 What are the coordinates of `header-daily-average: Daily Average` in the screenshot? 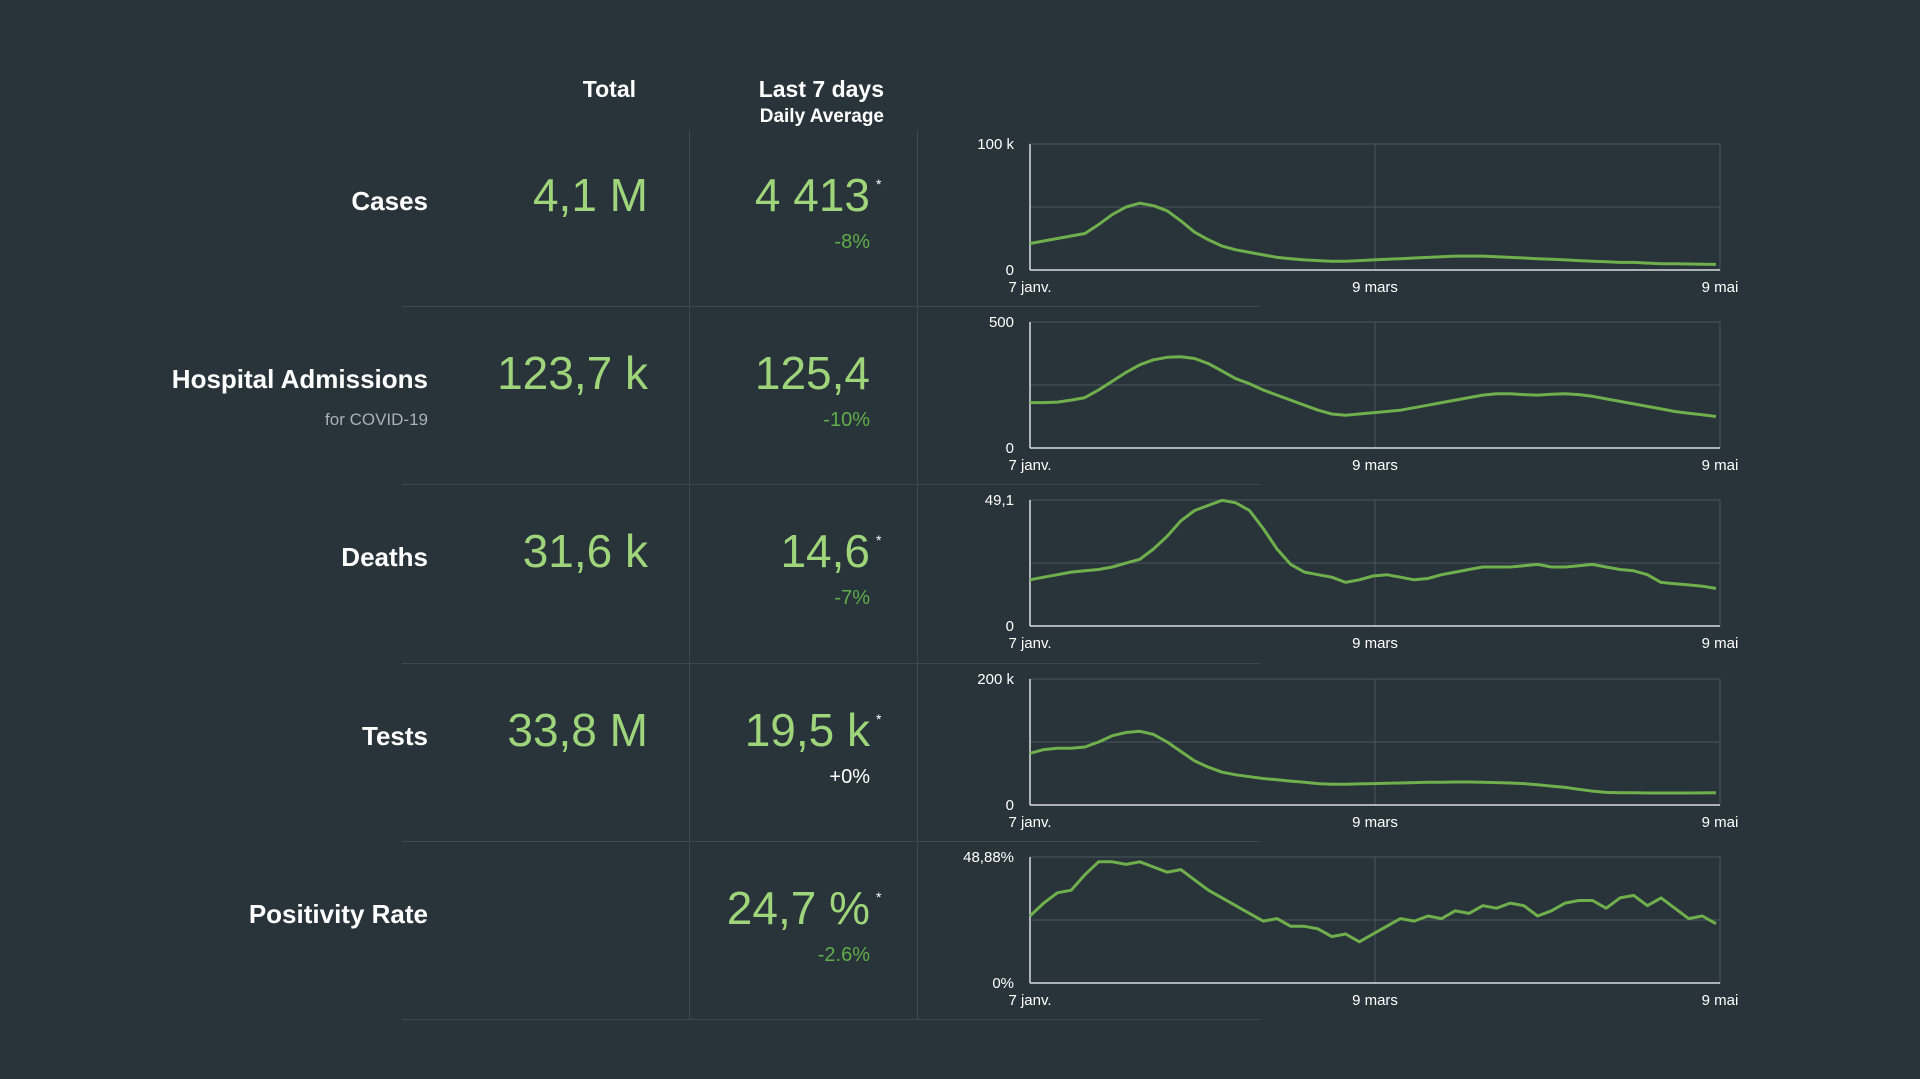 It's located at (821, 116).